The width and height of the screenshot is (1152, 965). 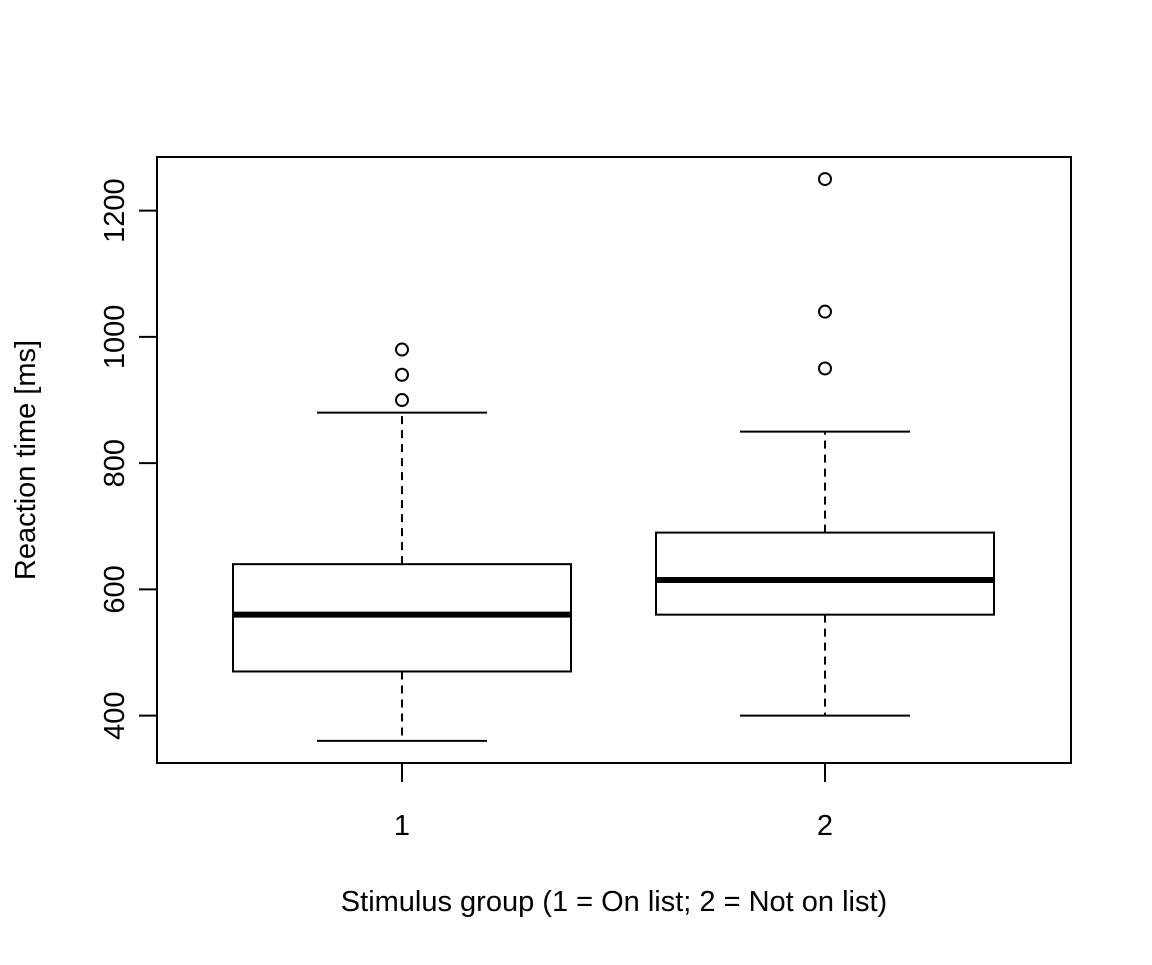 I want to click on y-tick-label: 1200, so click(x=115, y=210).